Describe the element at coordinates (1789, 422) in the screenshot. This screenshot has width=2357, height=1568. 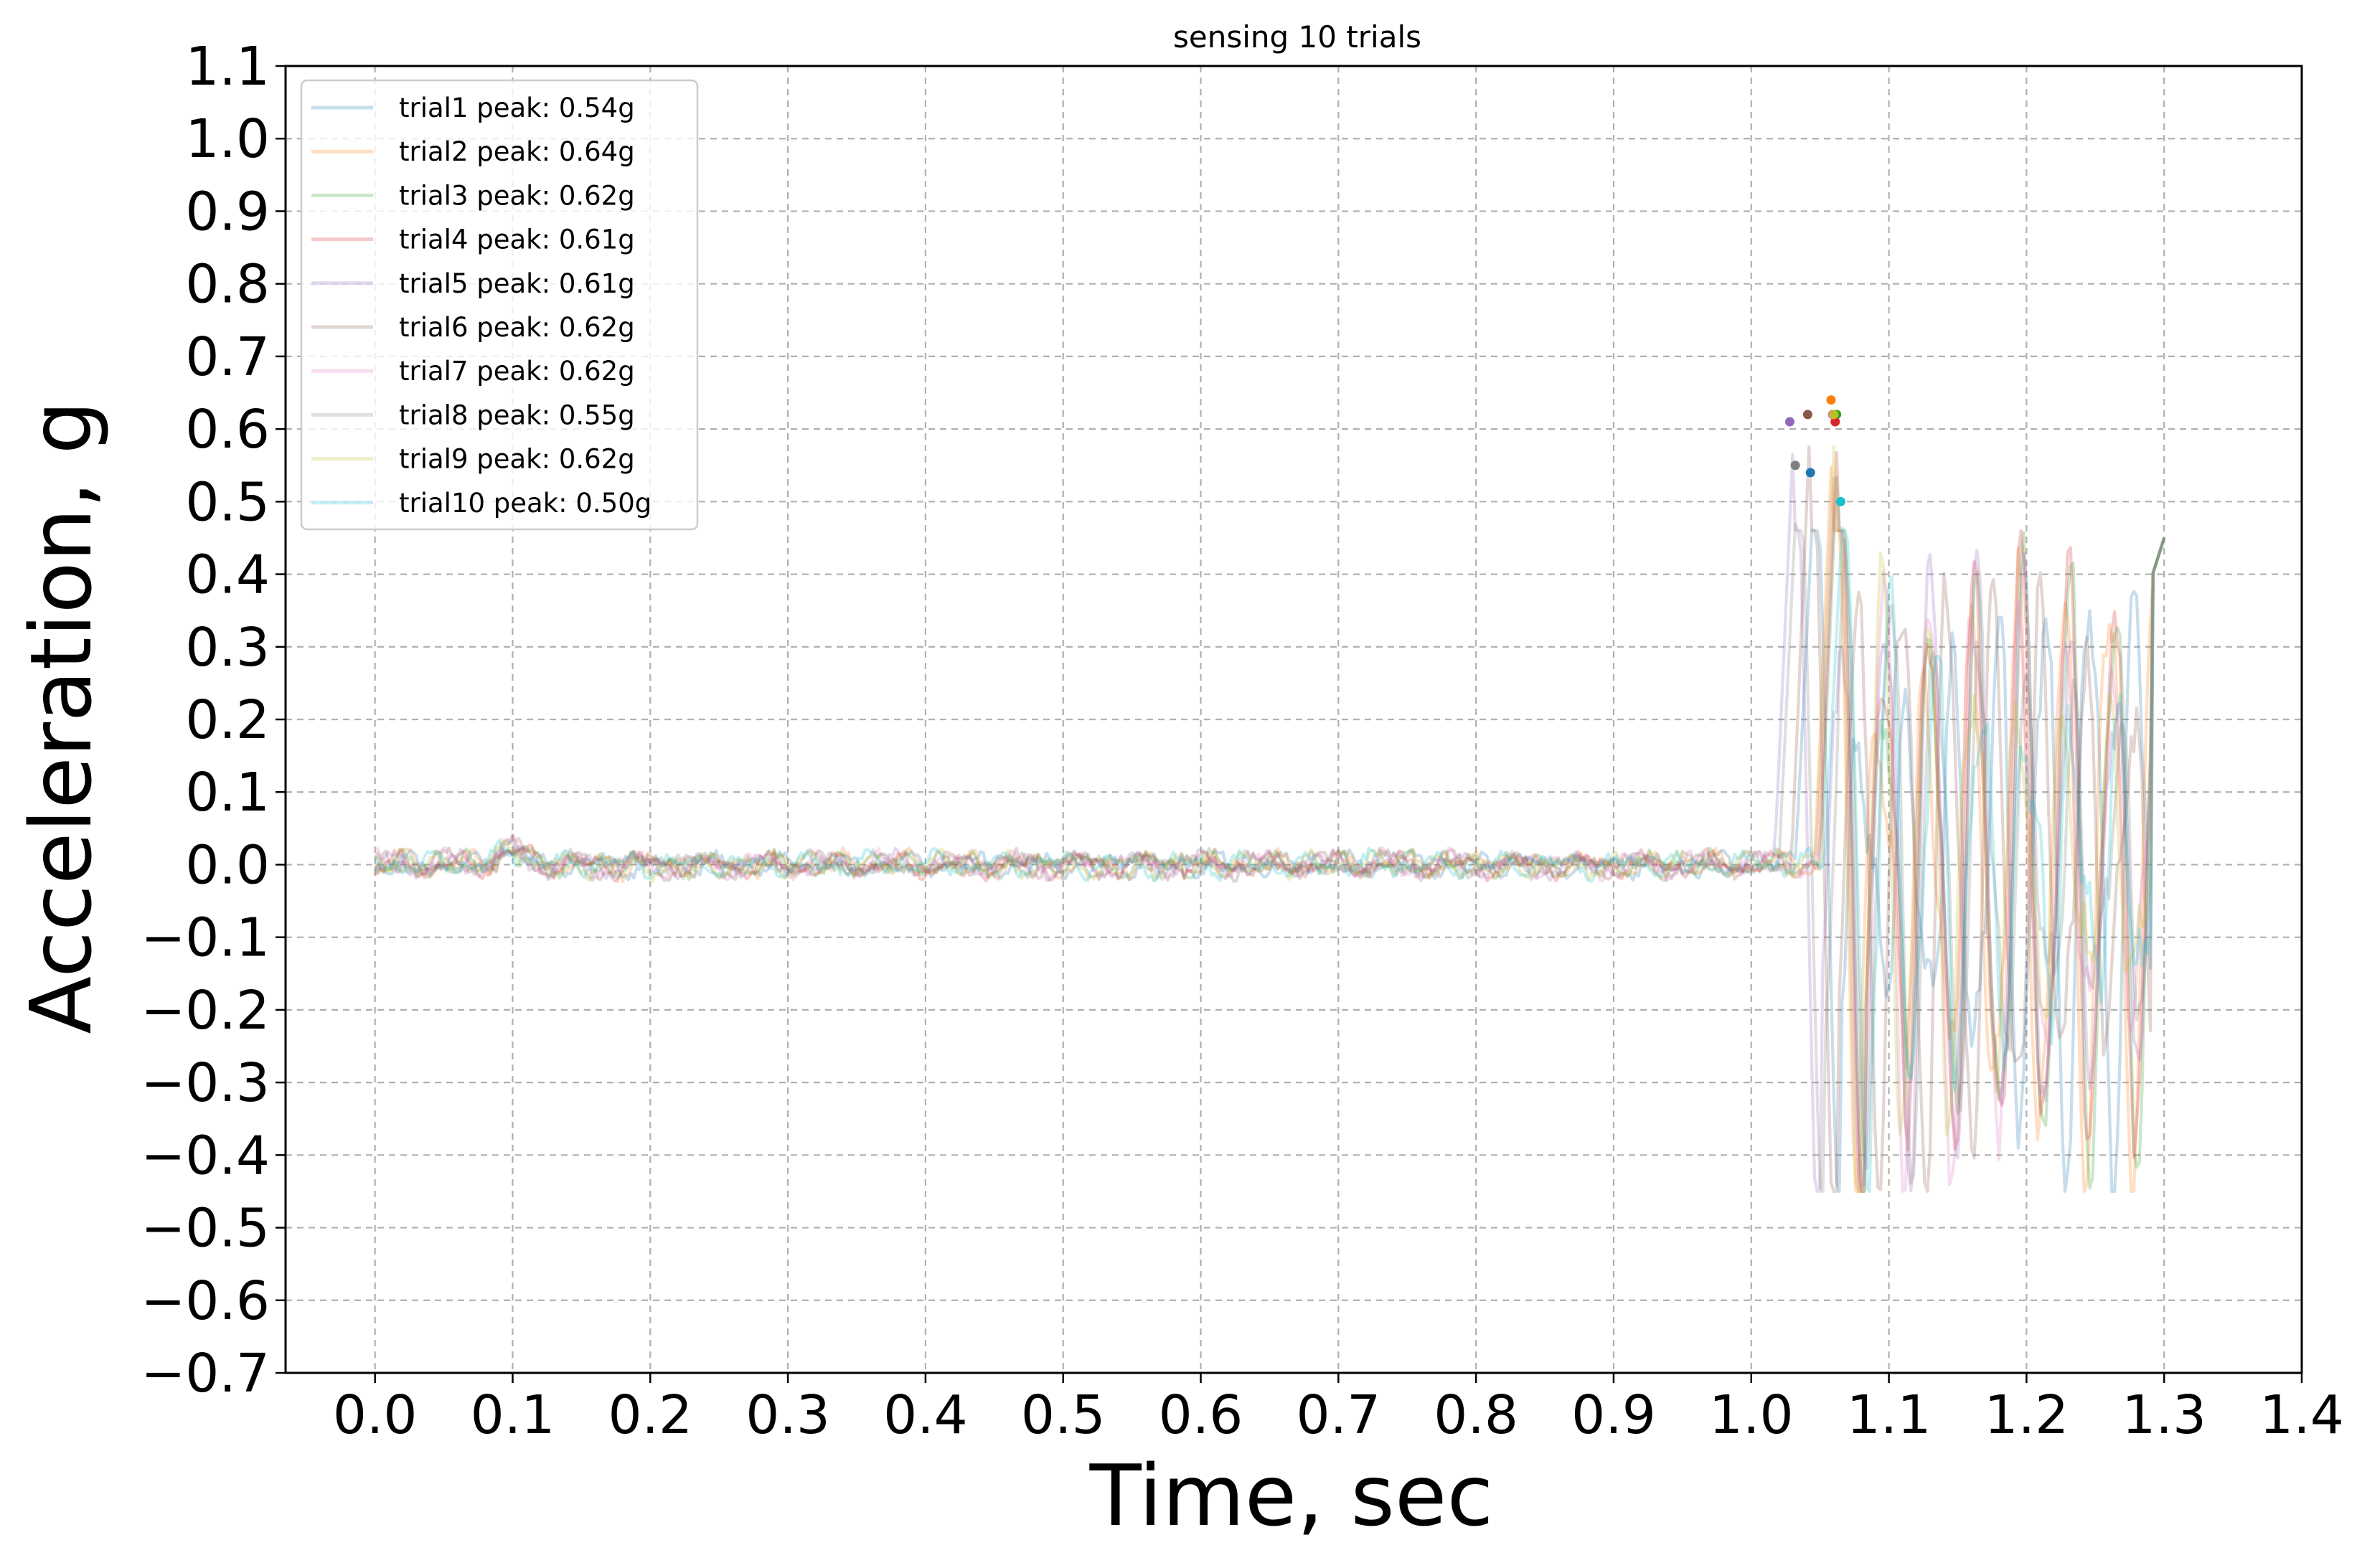
I see `peak-marker-trial5` at that location.